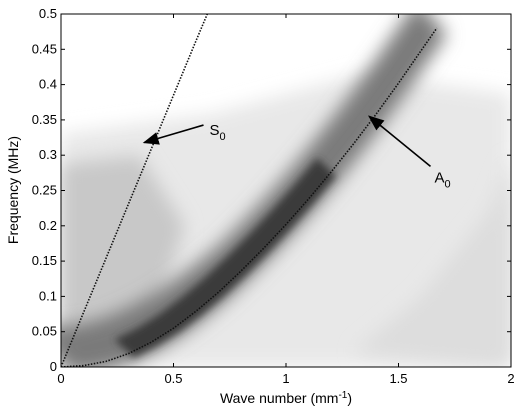  Describe the element at coordinates (48, 154) in the screenshot. I see `y-tick-label: 0.3` at that location.